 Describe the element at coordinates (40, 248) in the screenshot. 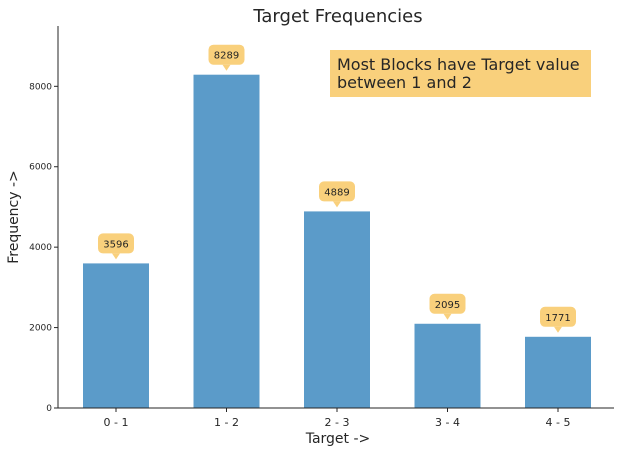

I see `y-tick-label: 4000` at that location.